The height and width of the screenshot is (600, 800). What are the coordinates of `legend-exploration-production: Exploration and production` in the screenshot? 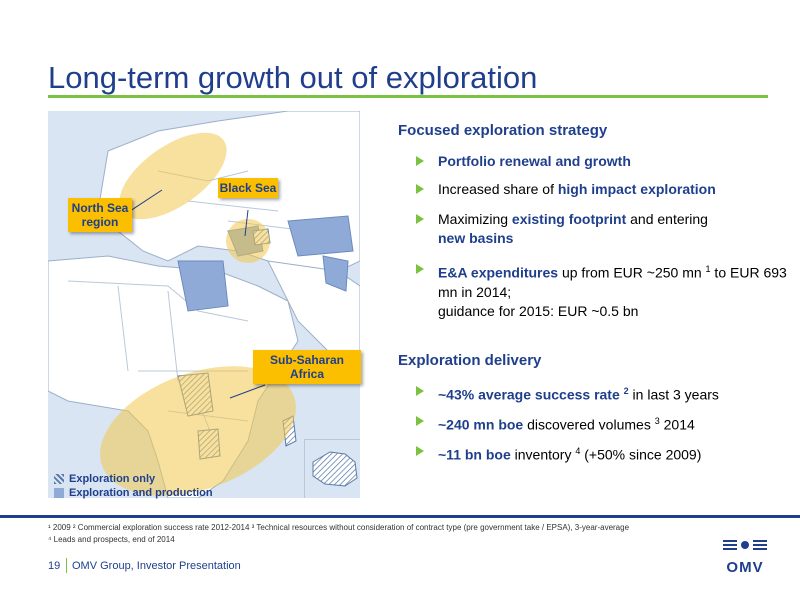 It's located at (133, 493).